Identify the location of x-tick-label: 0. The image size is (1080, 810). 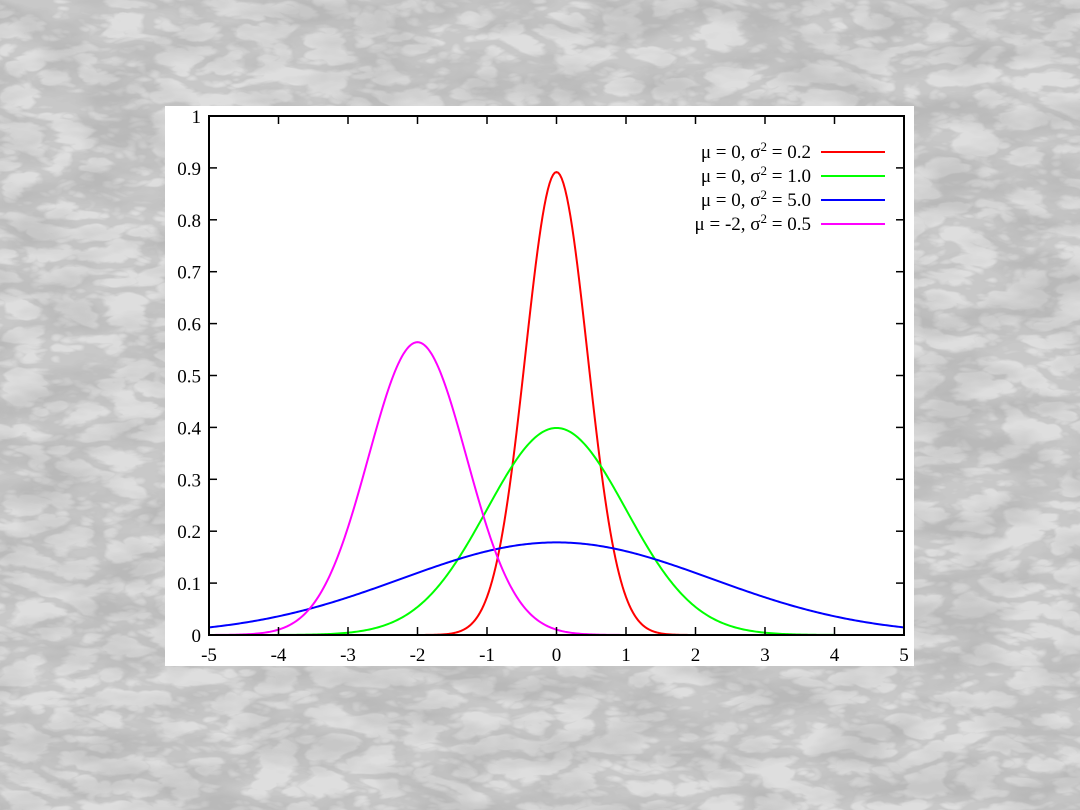
(557, 655).